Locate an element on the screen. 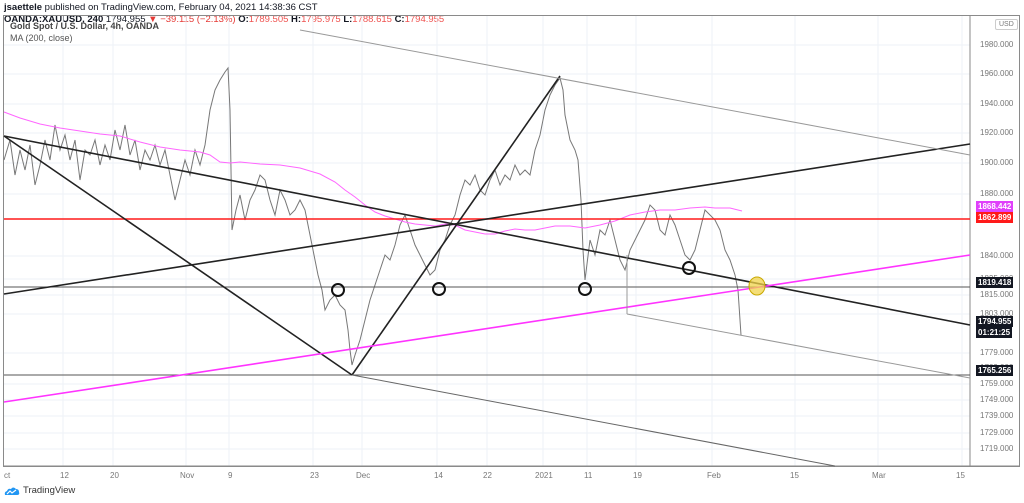  branding-text: TradingView is located at coordinates (49, 490).